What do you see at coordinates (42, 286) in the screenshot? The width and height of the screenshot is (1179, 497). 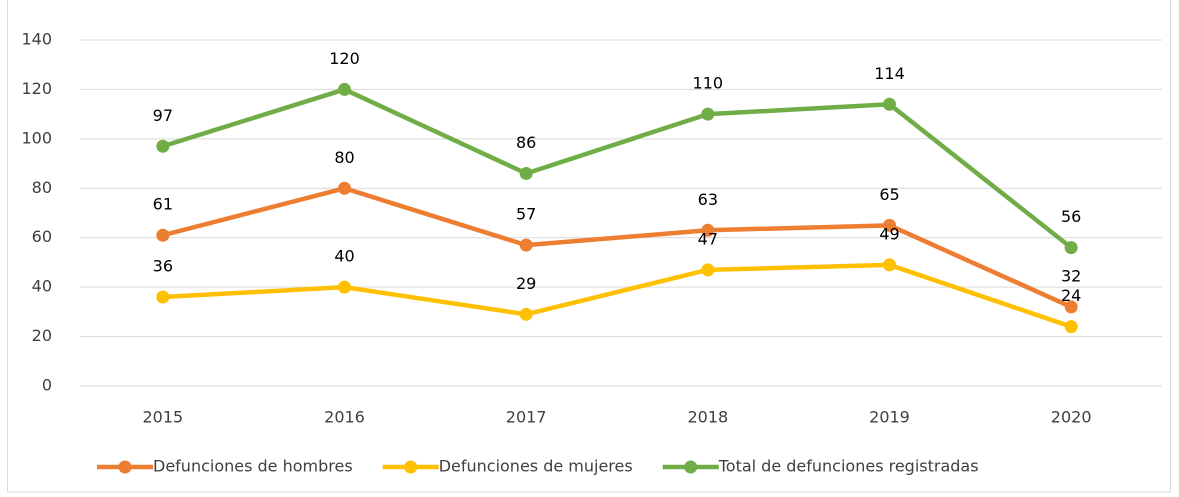 I see `y-tick-label: 40` at bounding box center [42, 286].